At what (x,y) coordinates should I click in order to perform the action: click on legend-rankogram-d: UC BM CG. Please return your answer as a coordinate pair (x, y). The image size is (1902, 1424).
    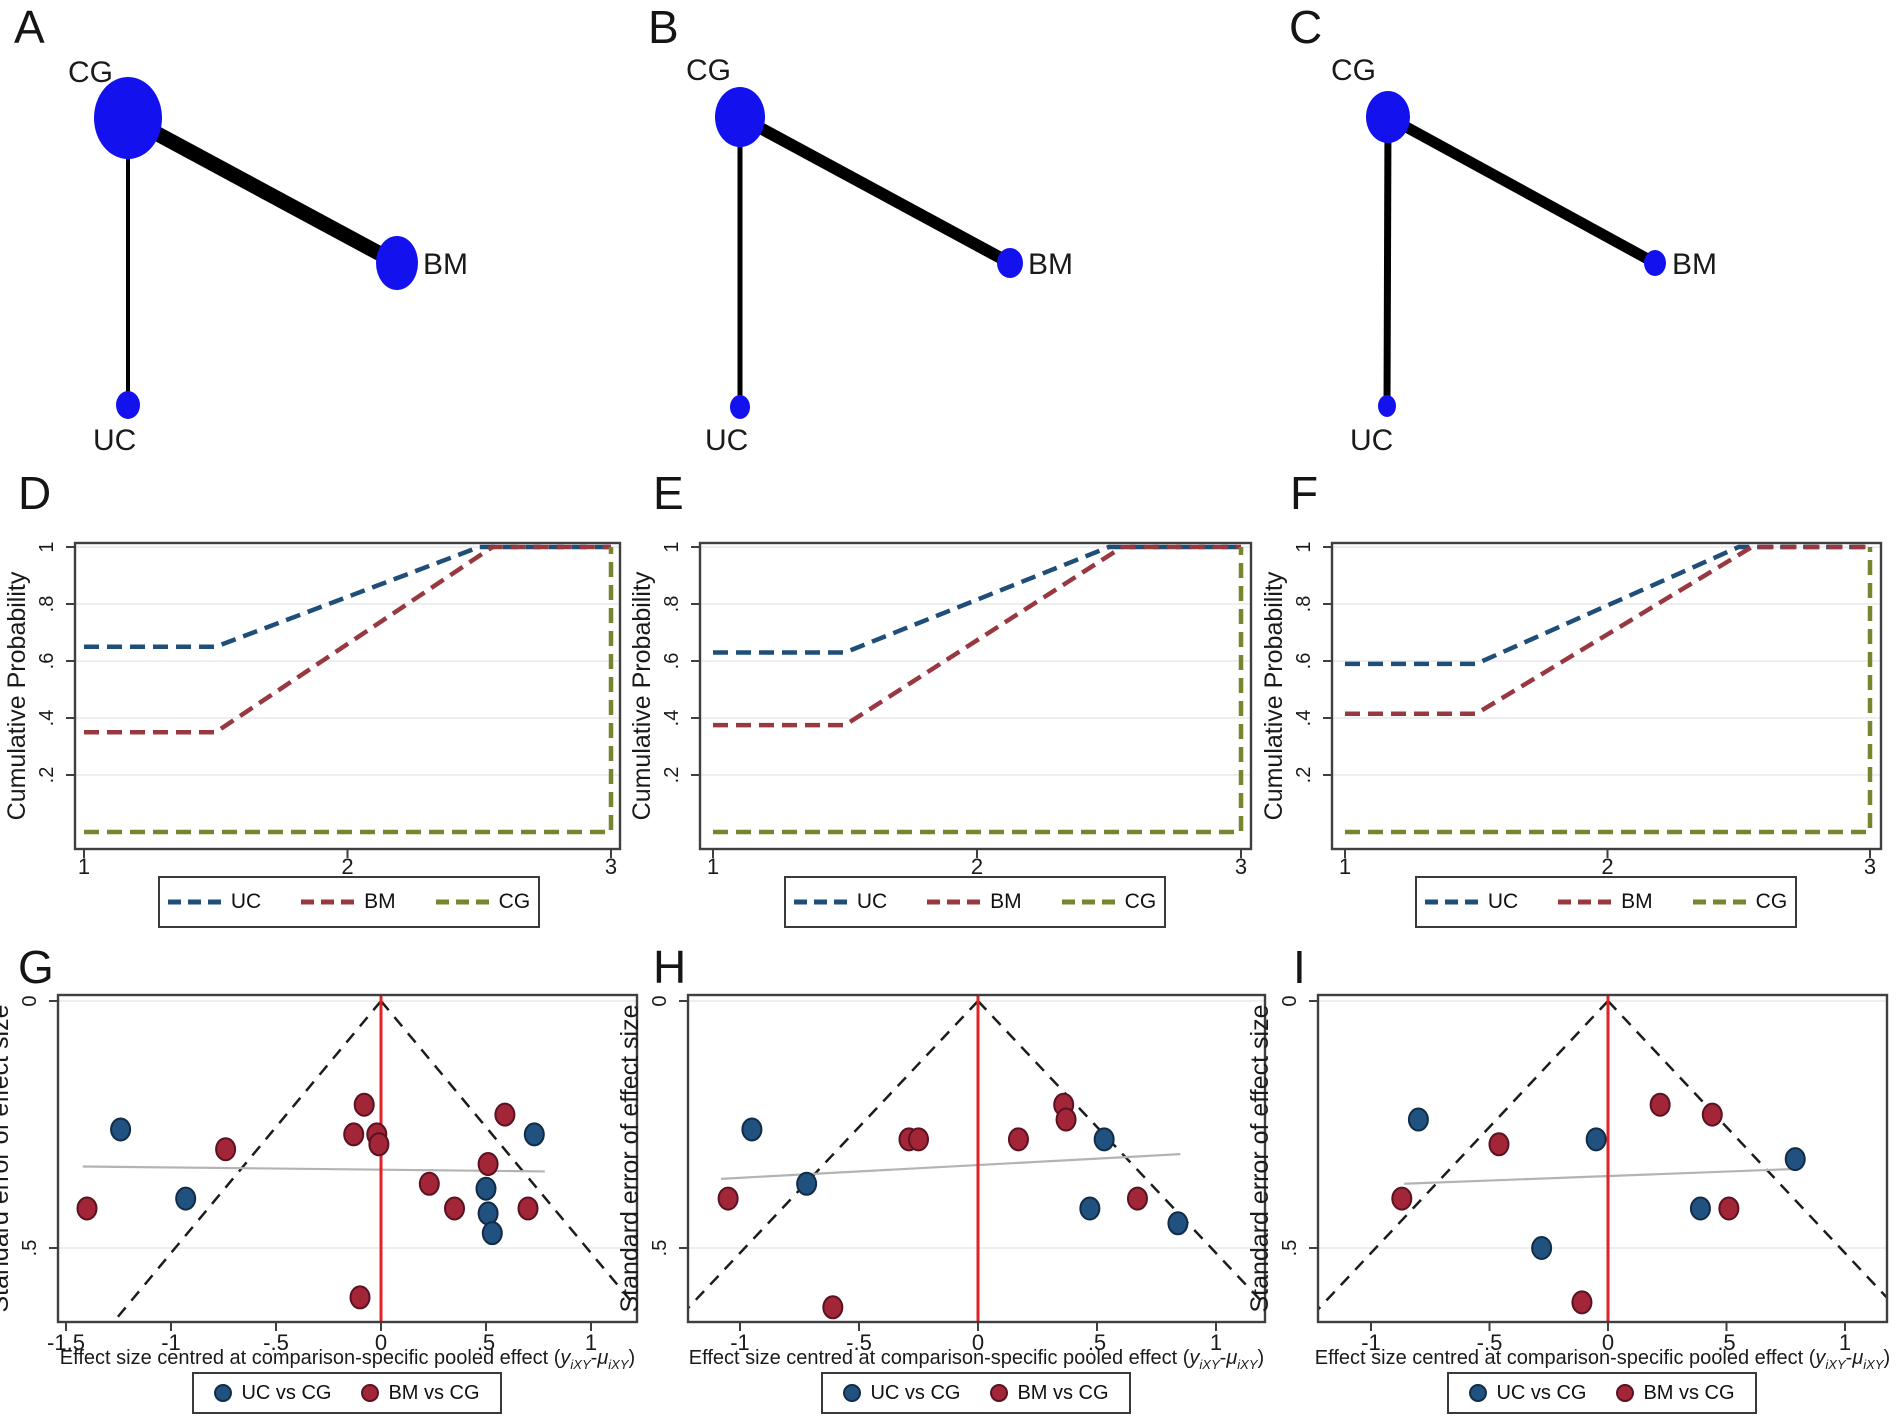
    Looking at the image, I should click on (349, 902).